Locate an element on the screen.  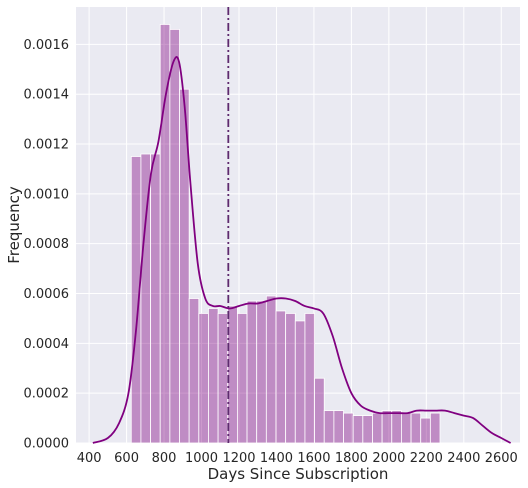
x-tick-label: 1200 is located at coordinates (238, 458).